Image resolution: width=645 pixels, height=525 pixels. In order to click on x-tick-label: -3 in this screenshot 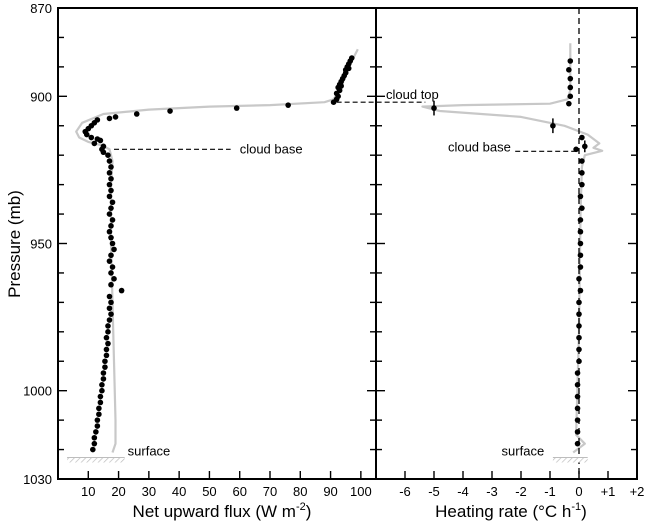, I will do `click(492, 491)`.